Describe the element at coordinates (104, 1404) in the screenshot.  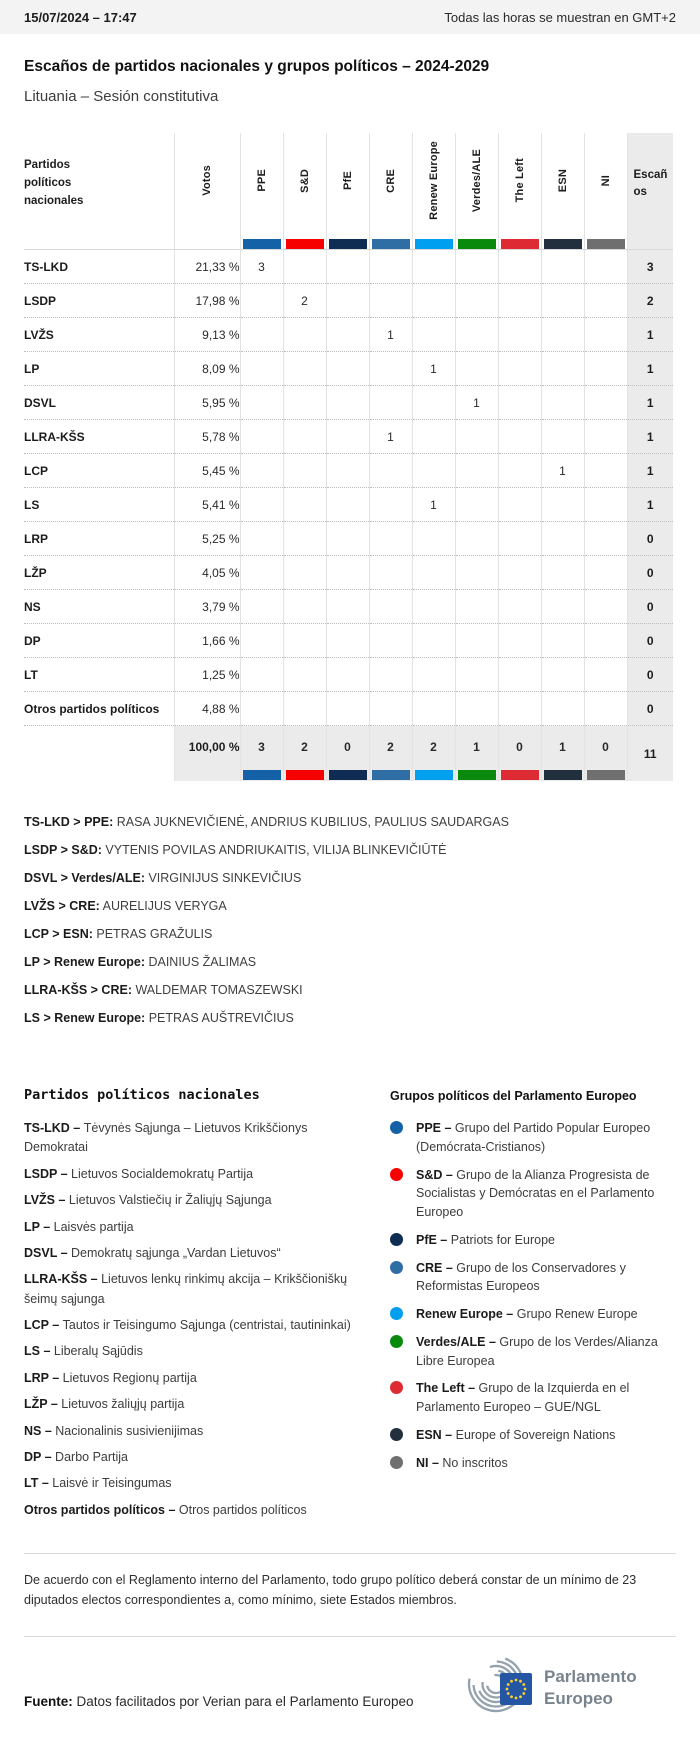
I see `party-legend-item: LŽP – Lietuvos žaliųjų partija` at that location.